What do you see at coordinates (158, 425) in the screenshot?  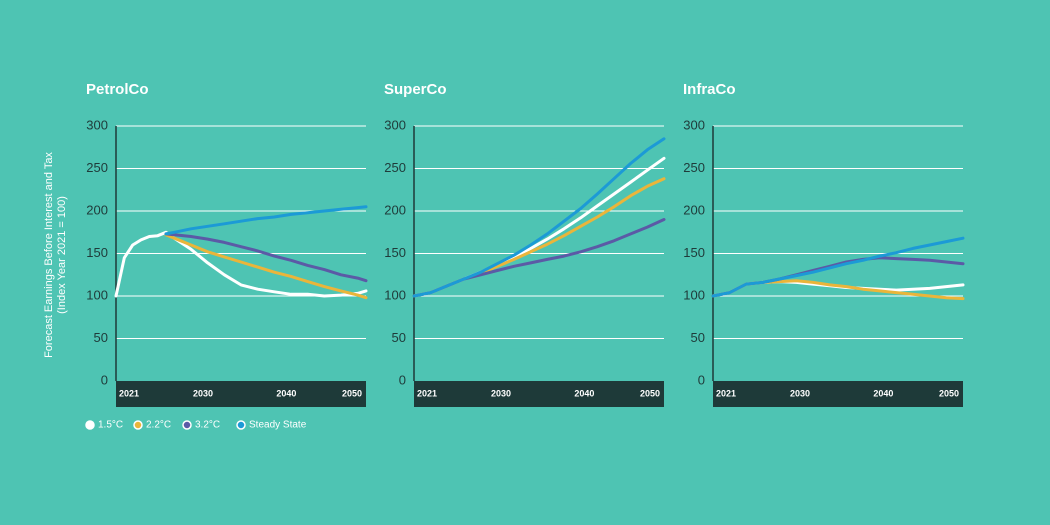 I see `legend-label: 2.2°C` at bounding box center [158, 425].